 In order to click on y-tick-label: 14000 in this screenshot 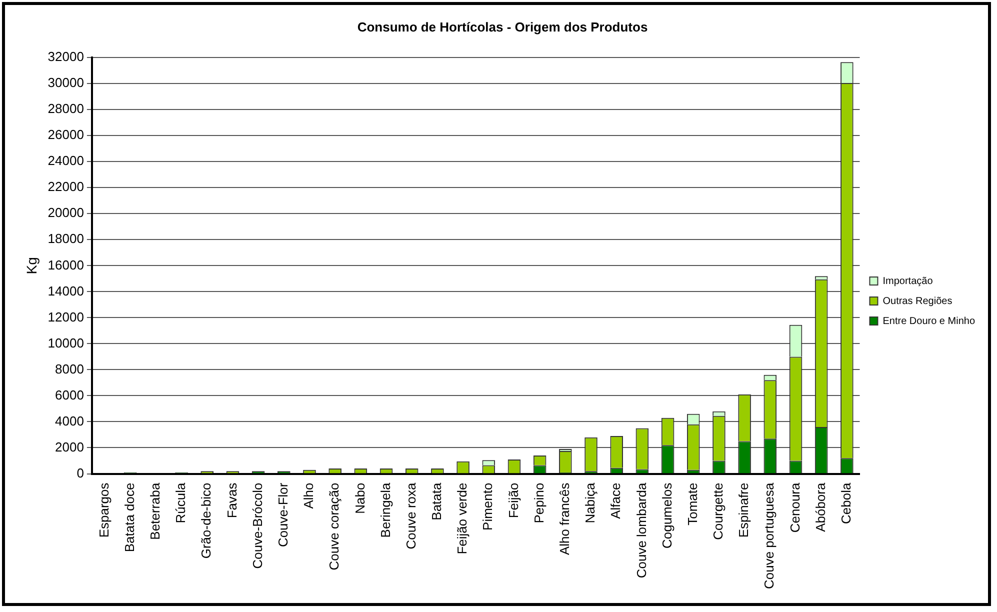, I will do `click(66, 290)`.